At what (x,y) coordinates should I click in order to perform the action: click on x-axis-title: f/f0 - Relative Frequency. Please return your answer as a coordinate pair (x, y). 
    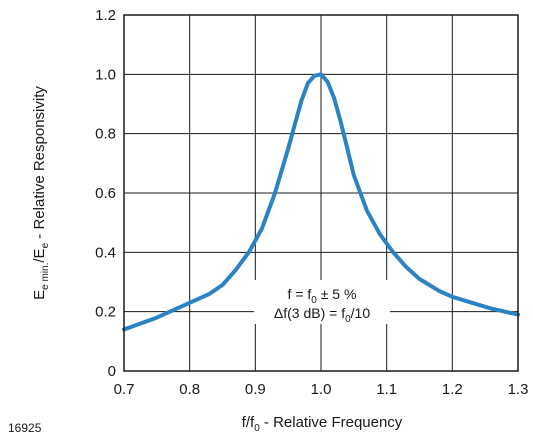
    Looking at the image, I should click on (322, 424).